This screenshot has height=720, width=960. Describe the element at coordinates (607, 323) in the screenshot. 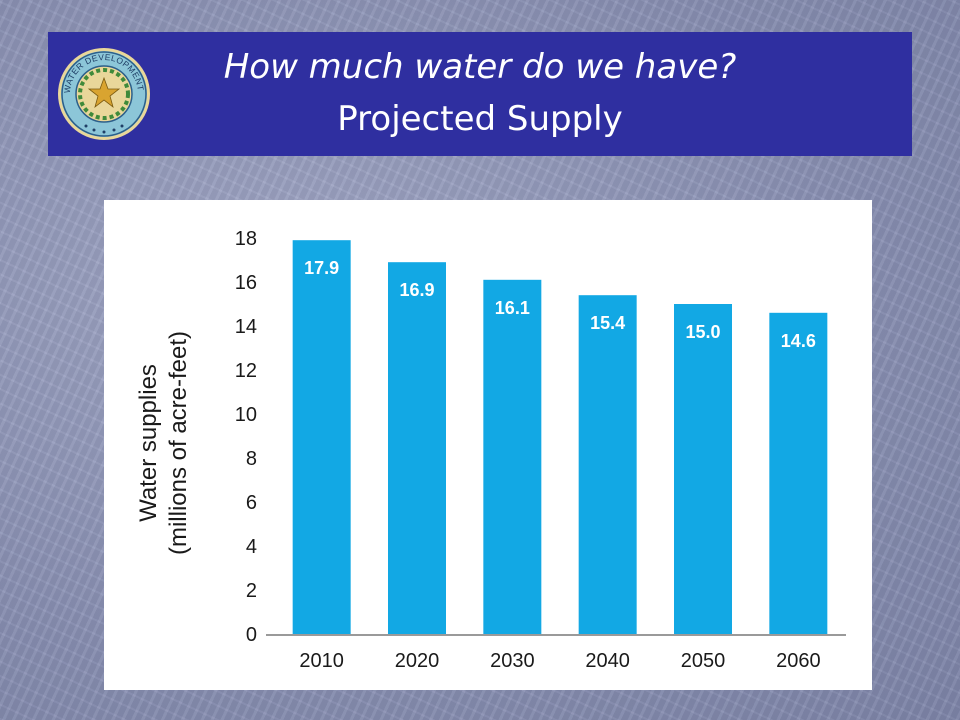

I see `bar-value-label: 15.4` at that location.